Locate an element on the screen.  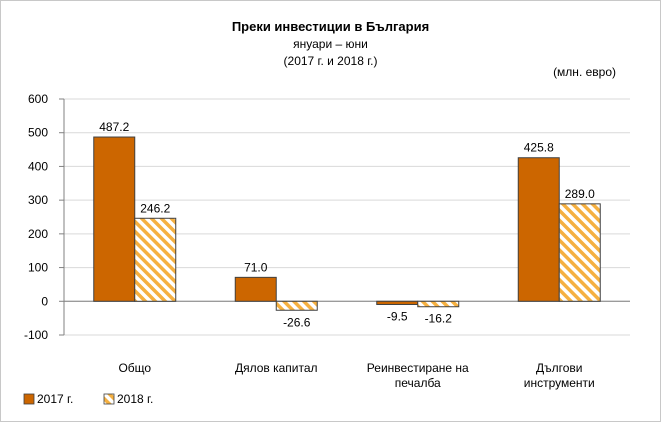
y-tick-label: -100 is located at coordinates (36, 335).